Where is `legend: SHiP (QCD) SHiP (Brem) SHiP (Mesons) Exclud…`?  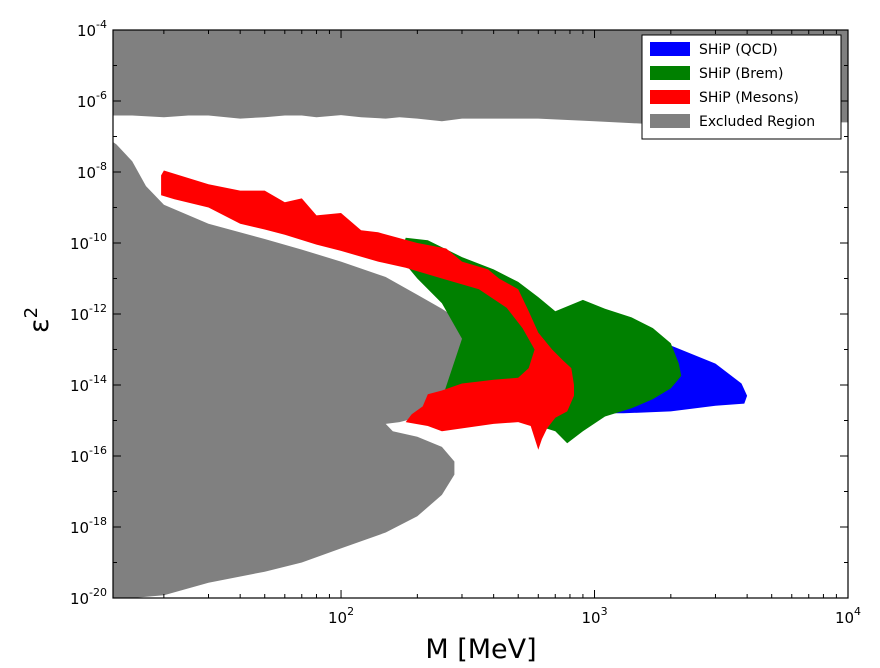 legend: SHiP (QCD) SHiP (Brem) SHiP (Mesons) Exclud… is located at coordinates (741, 87).